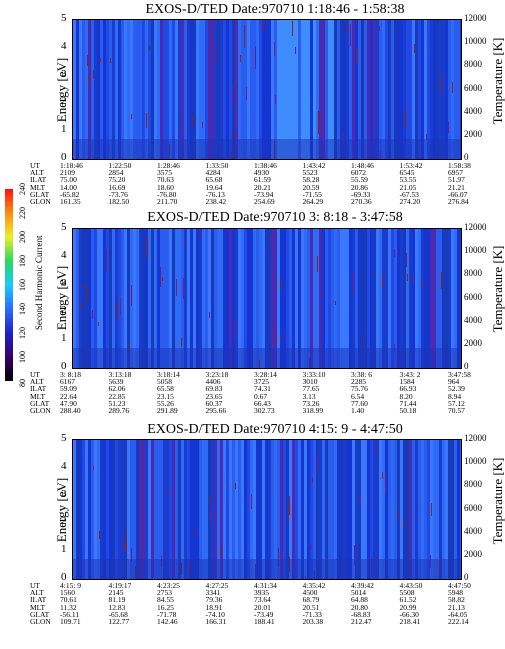 This screenshot has width=505, height=649. I want to click on panel-3-row-value: 4500, so click(310, 593).